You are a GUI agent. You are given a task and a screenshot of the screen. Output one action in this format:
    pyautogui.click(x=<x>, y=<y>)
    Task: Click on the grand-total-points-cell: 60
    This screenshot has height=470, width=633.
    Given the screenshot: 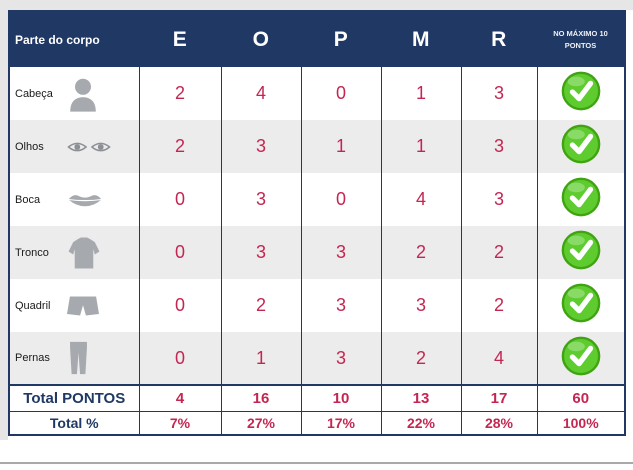 What is the action you would take?
    pyautogui.click(x=581, y=398)
    